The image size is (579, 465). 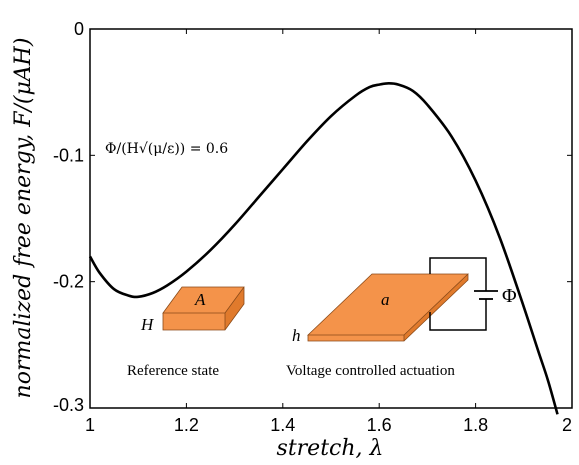 I want to click on actuated-plate-side, so click(x=436, y=307).